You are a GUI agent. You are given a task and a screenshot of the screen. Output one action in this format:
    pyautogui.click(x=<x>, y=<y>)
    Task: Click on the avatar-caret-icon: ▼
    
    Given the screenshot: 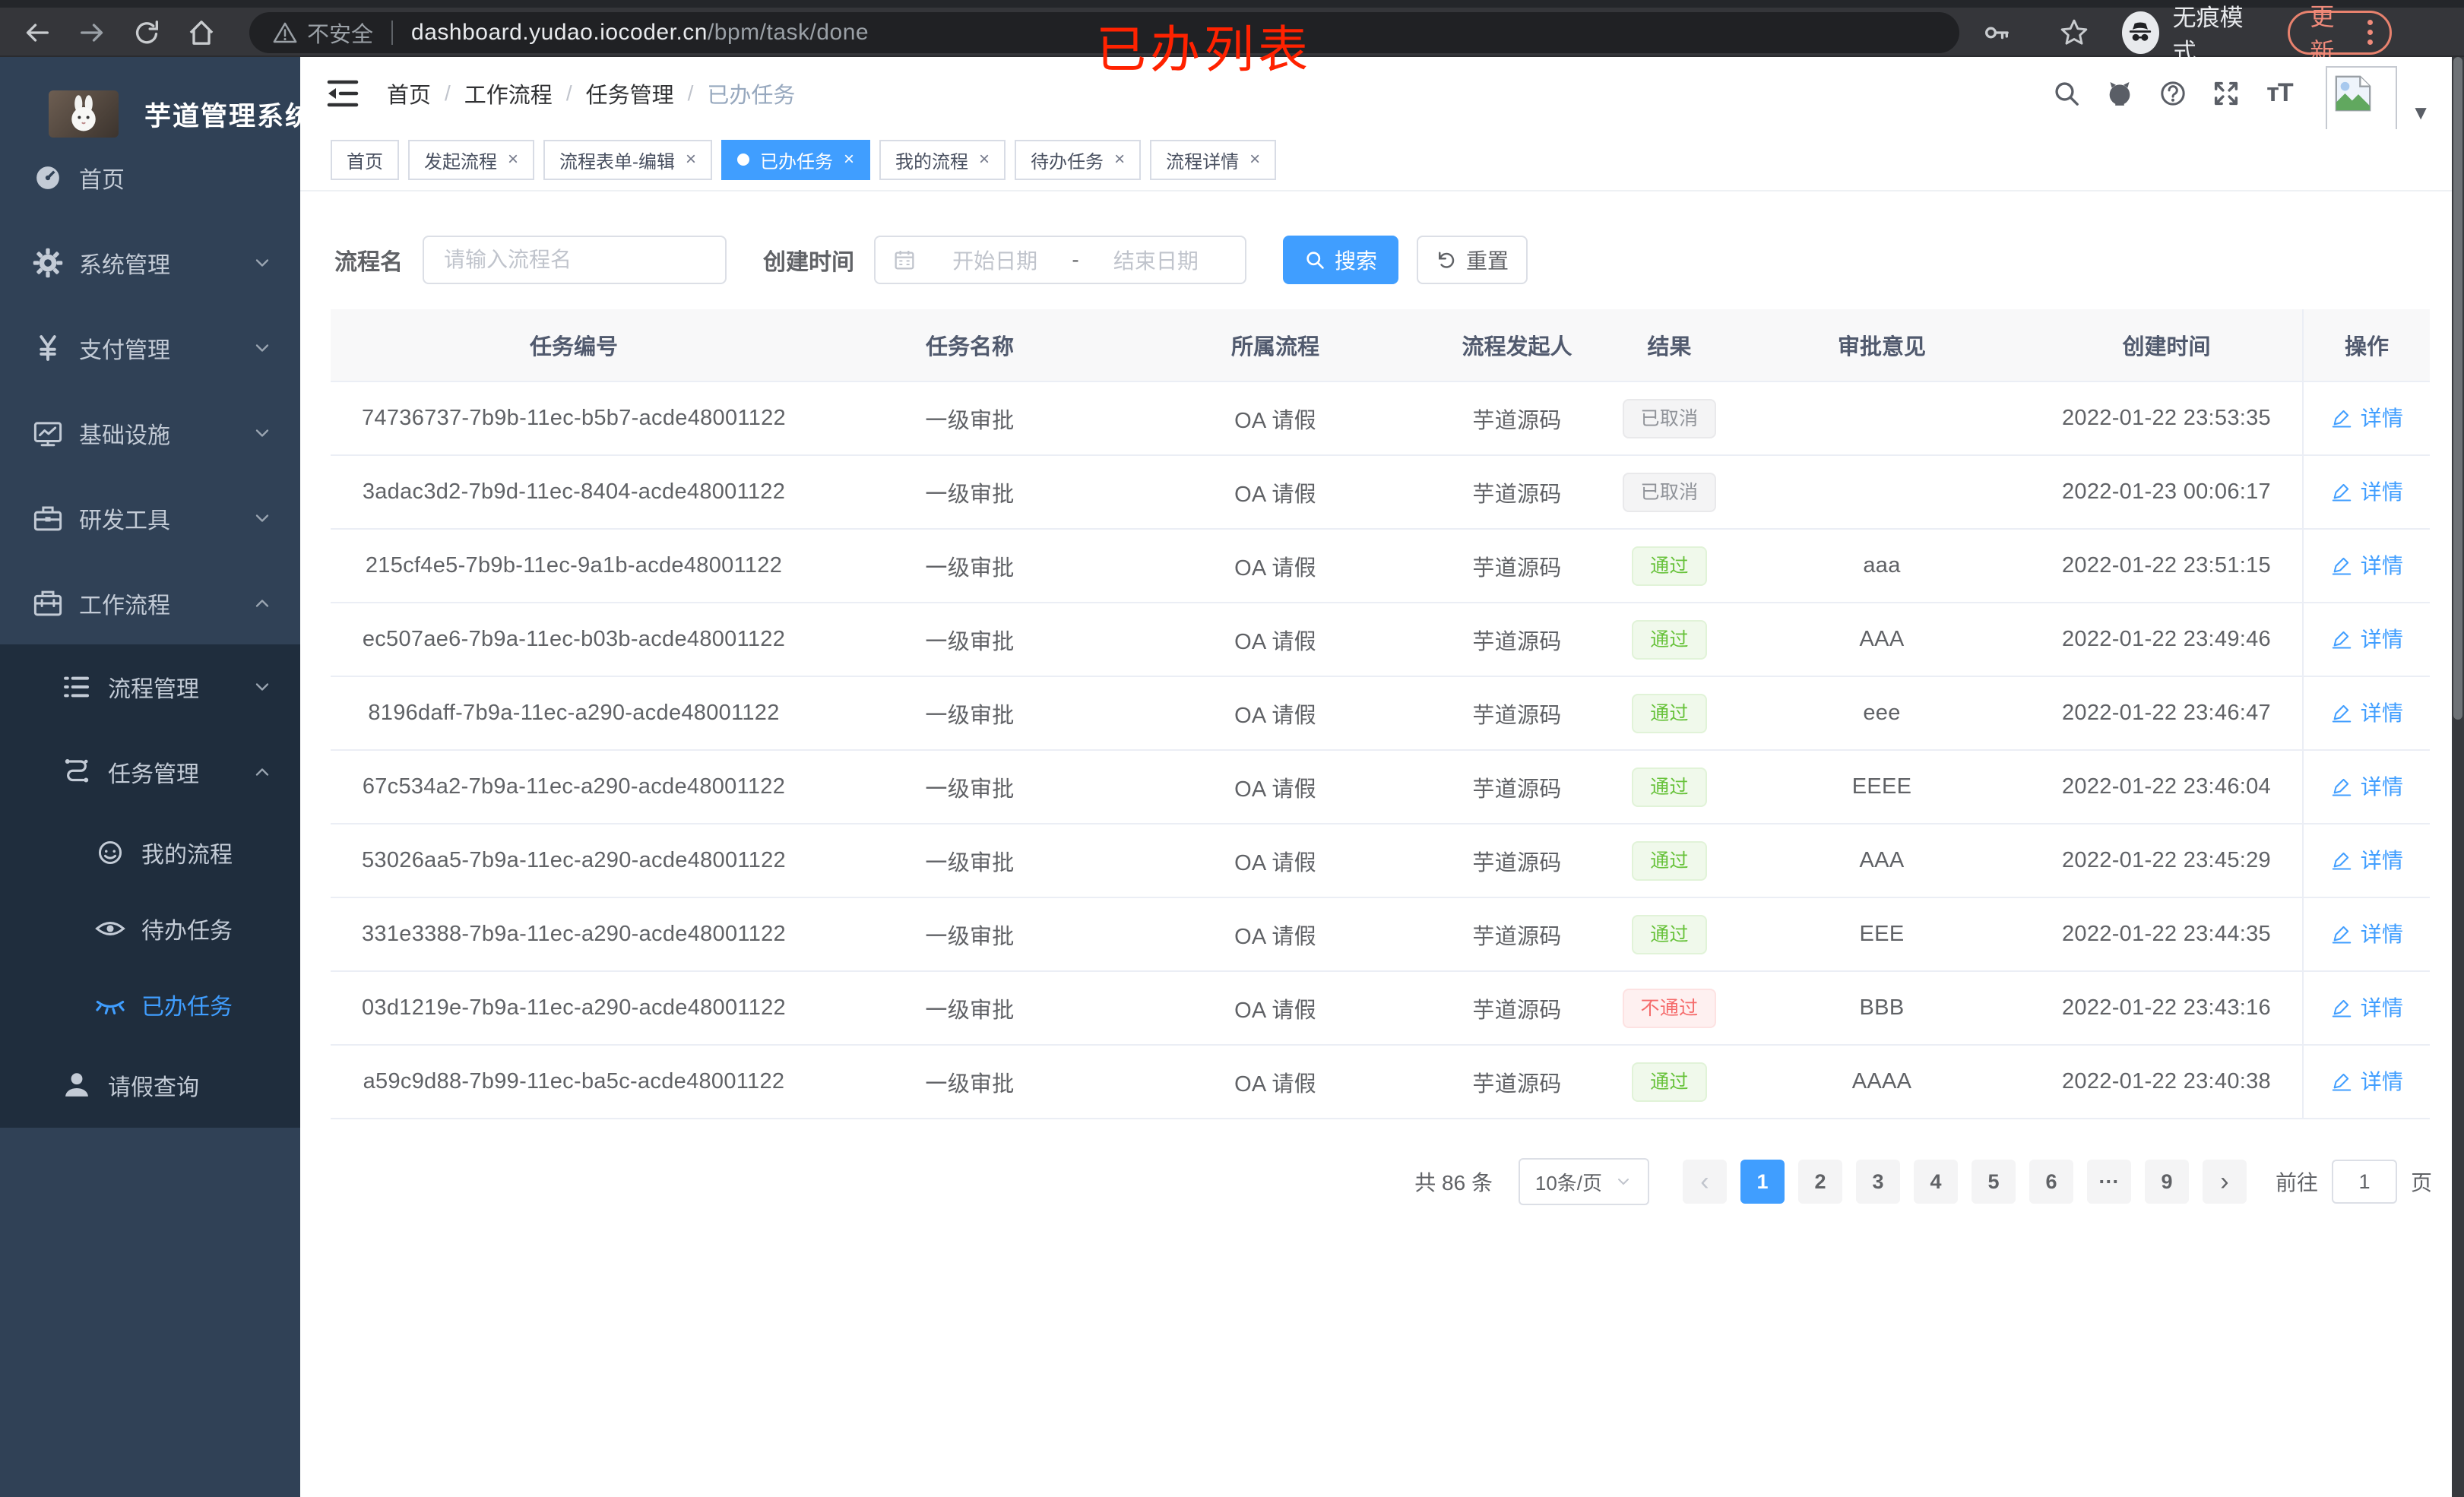 What is the action you would take?
    pyautogui.click(x=2421, y=112)
    